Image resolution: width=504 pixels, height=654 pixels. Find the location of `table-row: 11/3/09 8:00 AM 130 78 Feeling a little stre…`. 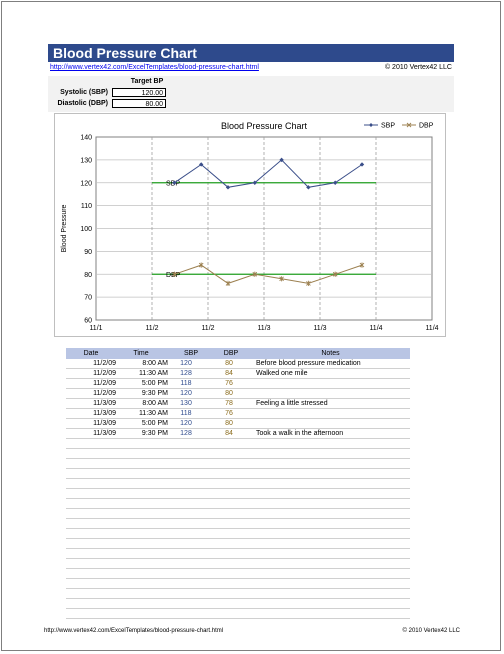

table-row: 11/3/09 8:00 AM 130 78 Feeling a little stre… is located at coordinates (238, 404).